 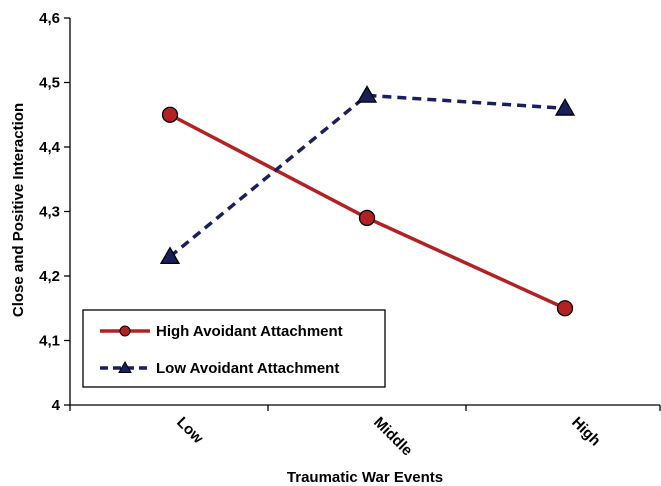 I want to click on y-tick-label: 4,3, so click(x=49, y=212).